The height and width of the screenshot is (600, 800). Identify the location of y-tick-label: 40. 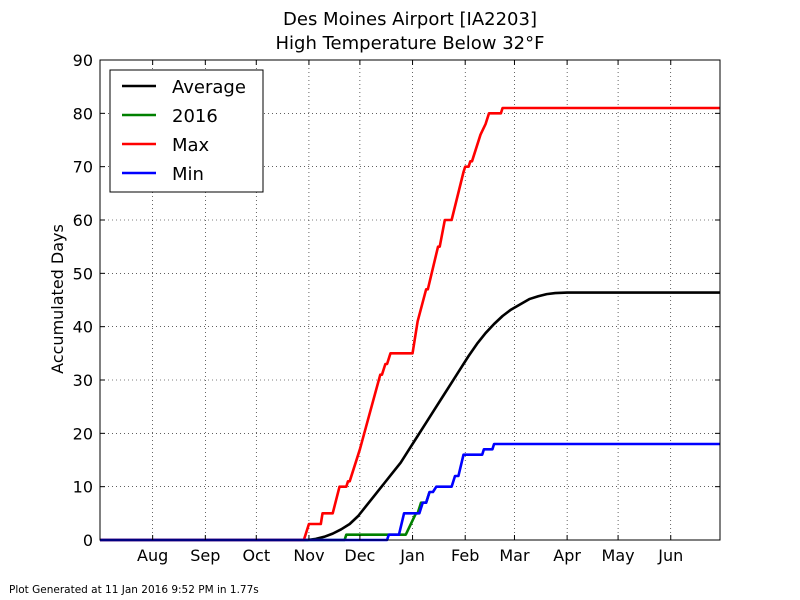
(83, 327).